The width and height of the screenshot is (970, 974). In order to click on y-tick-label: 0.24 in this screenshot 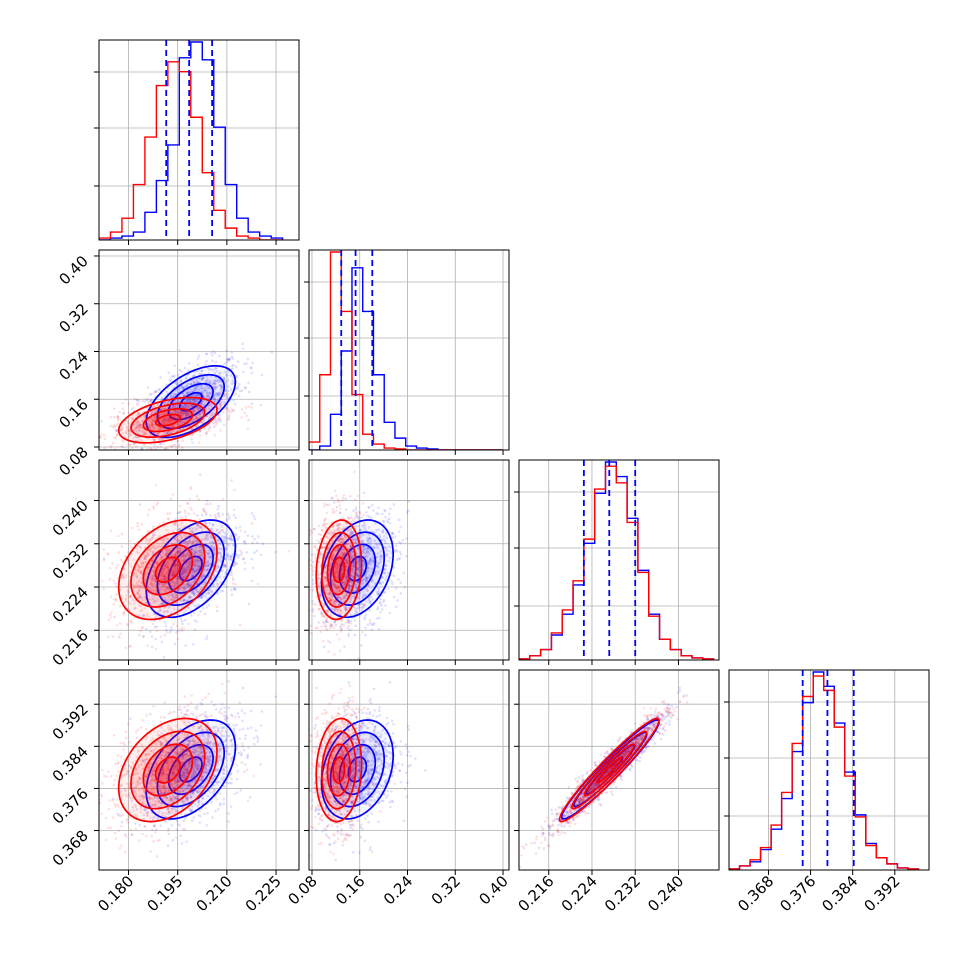, I will do `click(73, 366)`.